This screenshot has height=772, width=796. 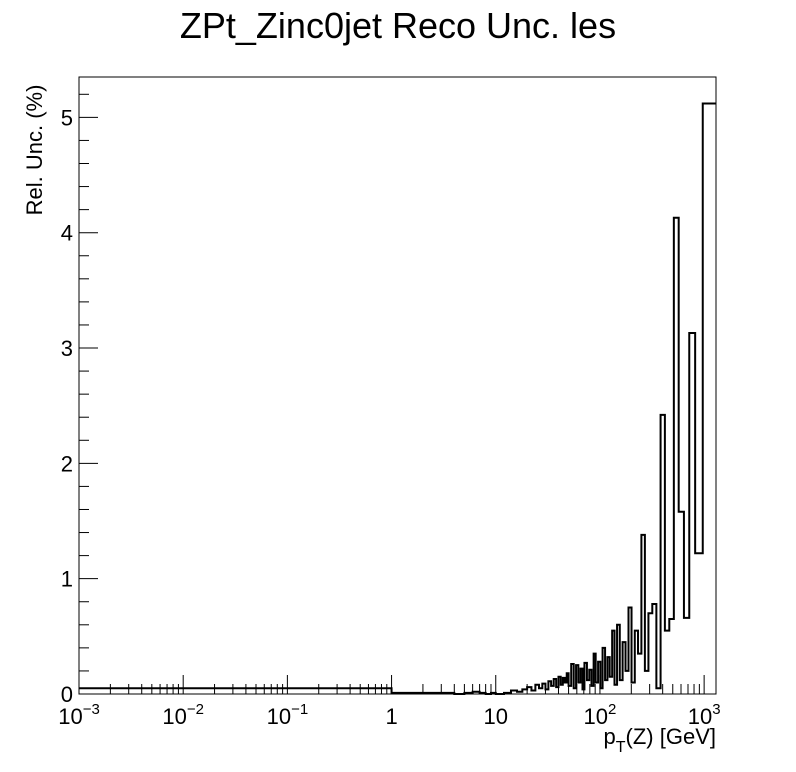 What do you see at coordinates (398, 25) in the screenshot?
I see `chart-title: ZPt_Zinc0jet Reco Unc. les` at bounding box center [398, 25].